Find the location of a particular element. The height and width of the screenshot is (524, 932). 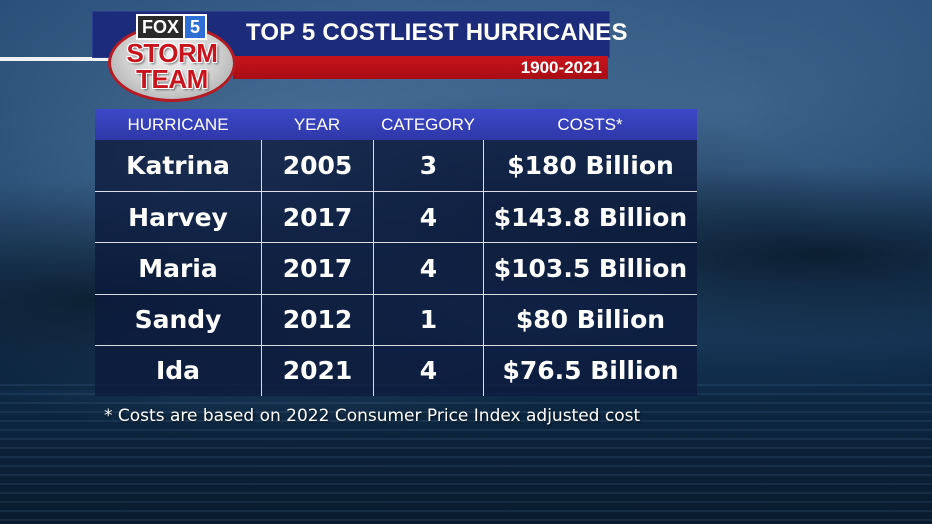

column-header-year: YEAR is located at coordinates (317, 124).